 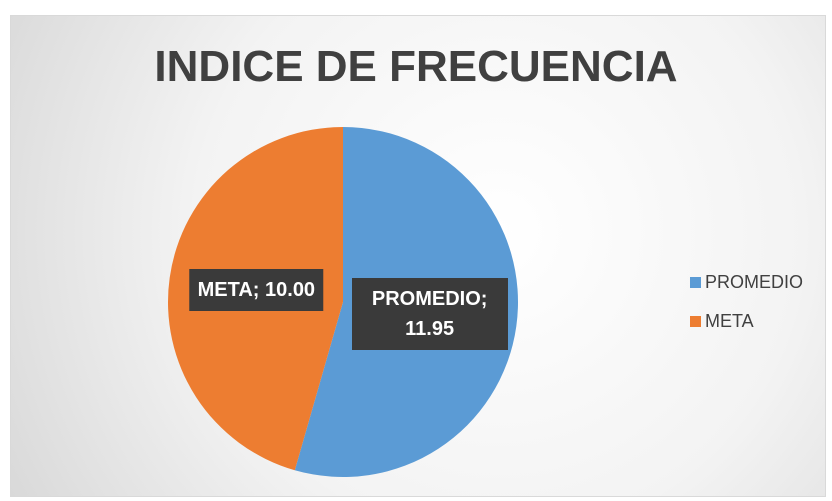 I want to click on legend-entry: PROMEDIO, so click(x=746, y=282).